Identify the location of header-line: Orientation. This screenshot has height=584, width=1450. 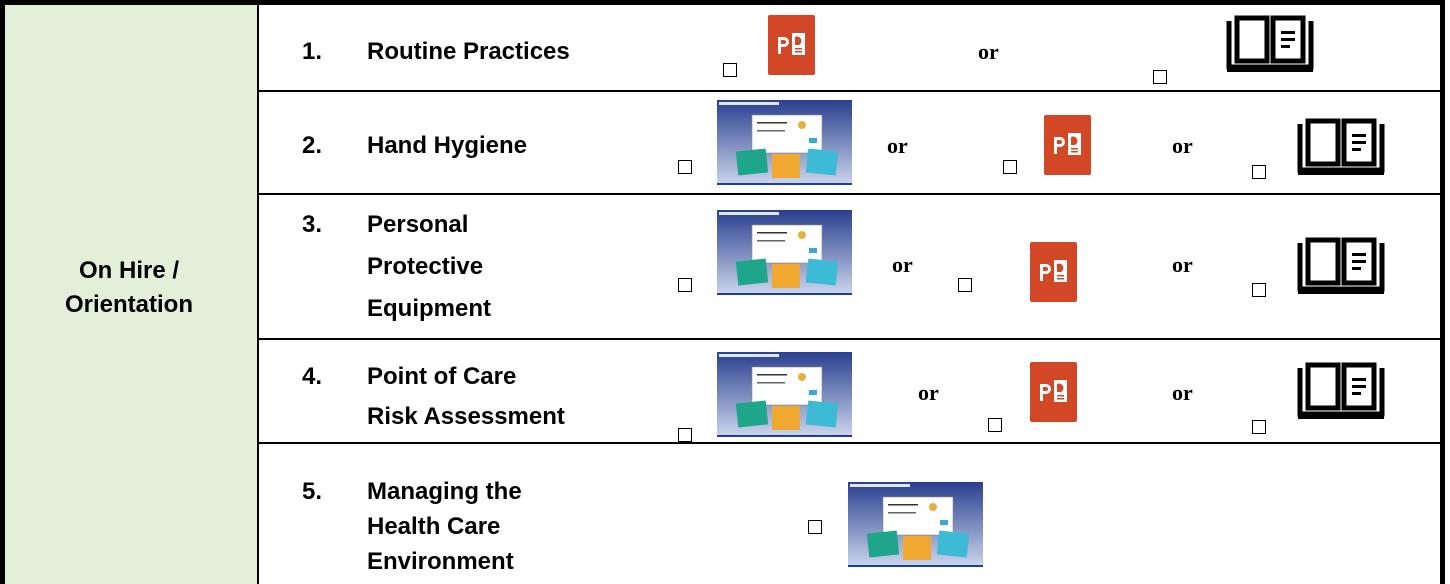
(128, 304).